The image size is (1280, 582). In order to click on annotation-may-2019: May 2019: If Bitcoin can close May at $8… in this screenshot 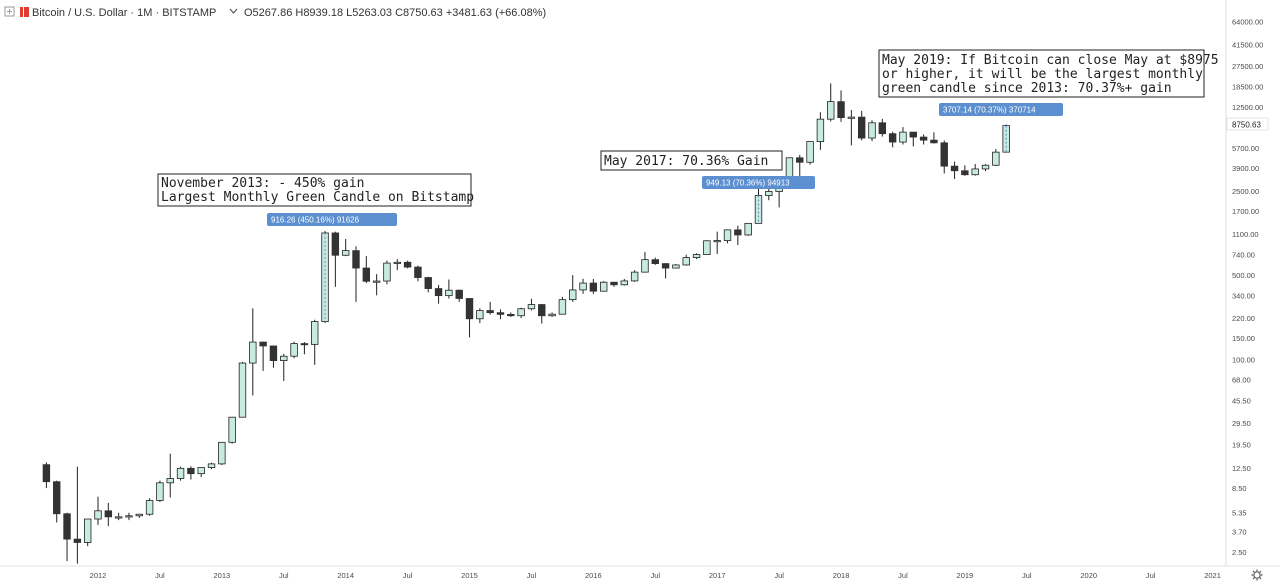, I will do `click(1048, 82)`.